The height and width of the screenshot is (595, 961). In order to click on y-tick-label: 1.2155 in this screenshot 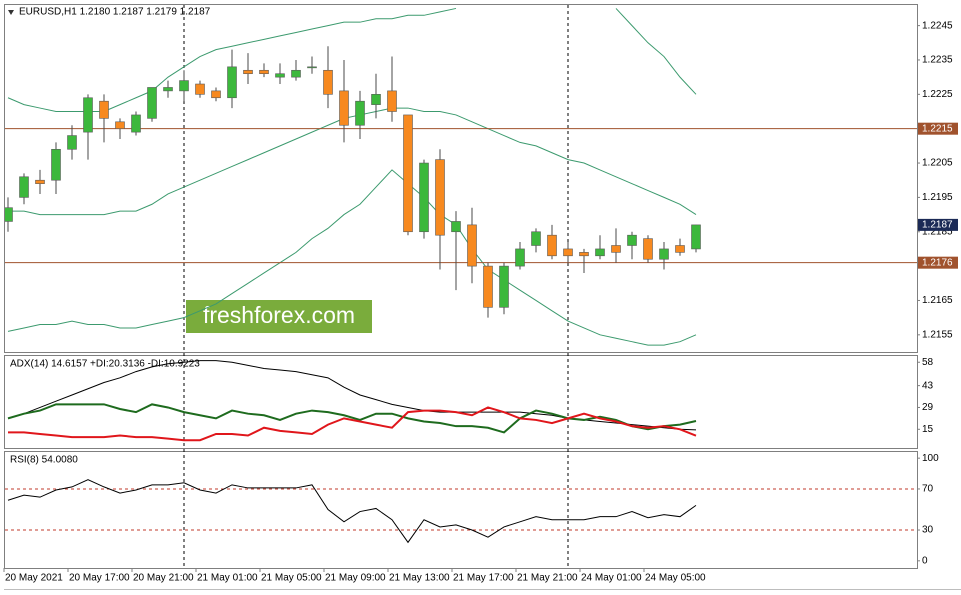, I will do `click(937, 334)`.